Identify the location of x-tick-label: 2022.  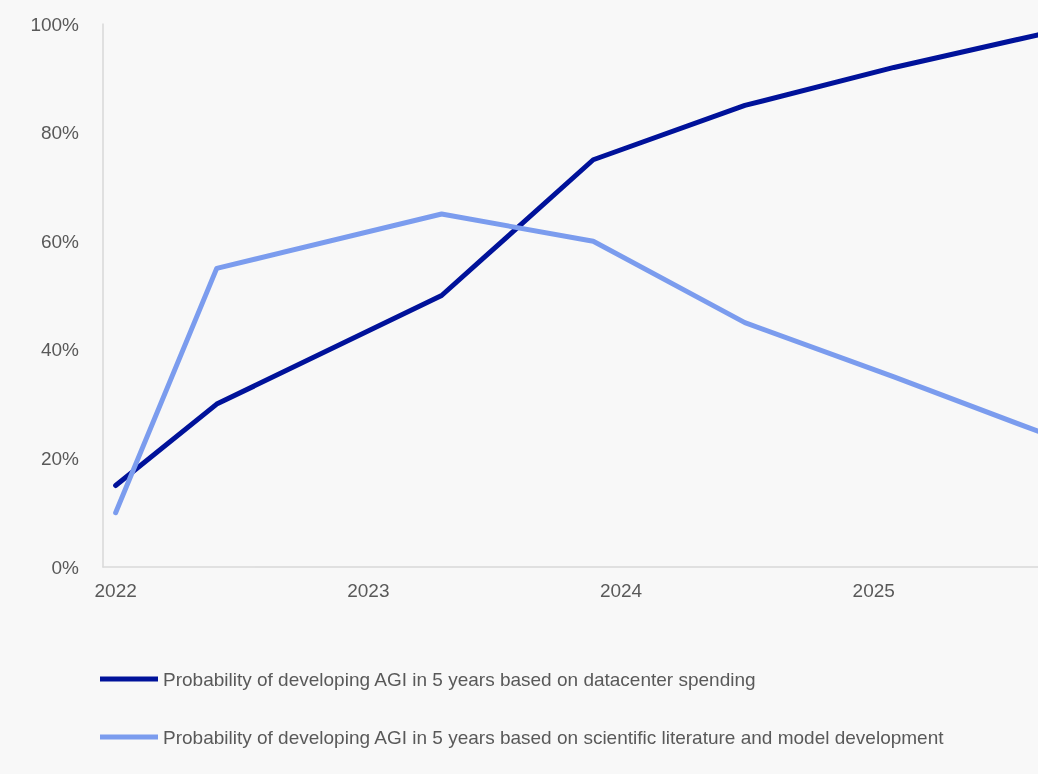
(115, 590).